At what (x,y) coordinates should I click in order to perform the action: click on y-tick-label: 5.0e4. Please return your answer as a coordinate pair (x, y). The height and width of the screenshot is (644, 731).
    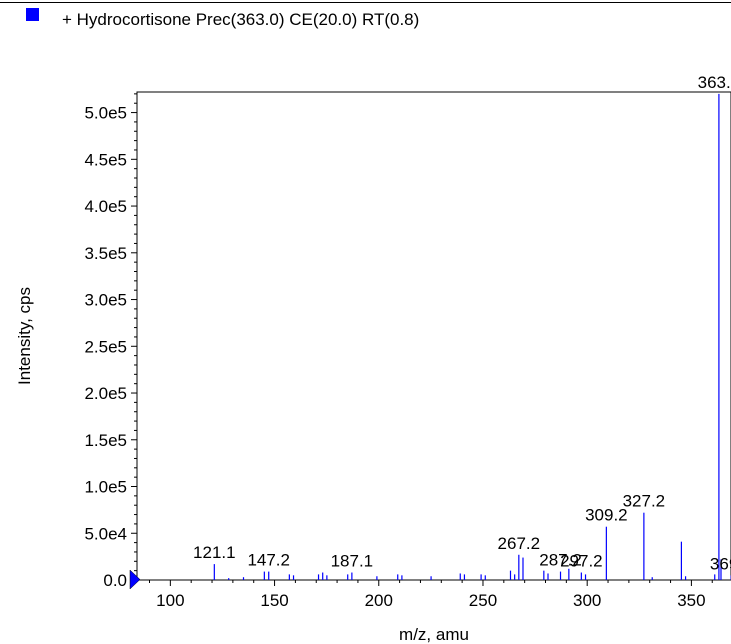
    Looking at the image, I should click on (105, 533).